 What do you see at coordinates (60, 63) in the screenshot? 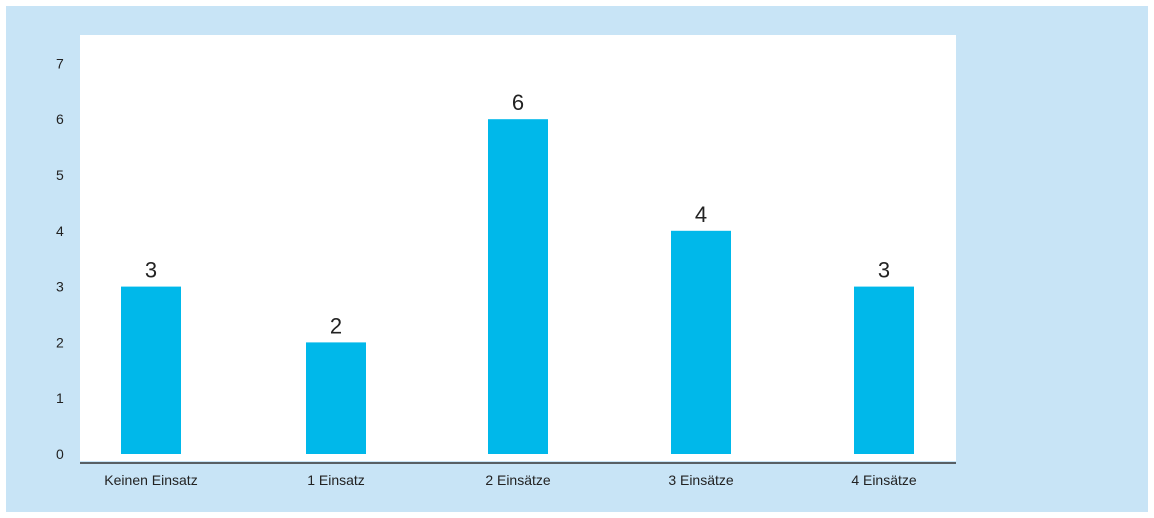
I see `y-tick-label: 7` at bounding box center [60, 63].